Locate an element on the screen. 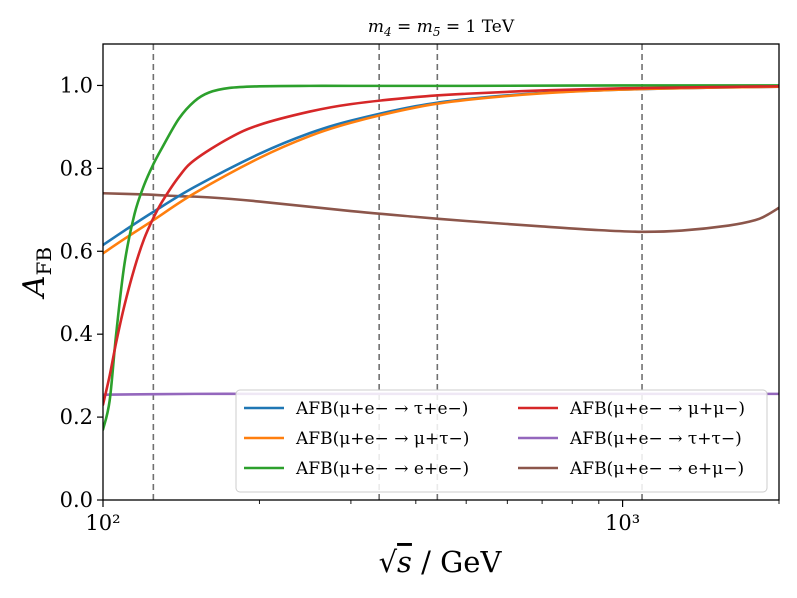 This screenshot has height=598, width=797. legend-label: AFB(μ+e− → τ+e−) is located at coordinates (381, 409).